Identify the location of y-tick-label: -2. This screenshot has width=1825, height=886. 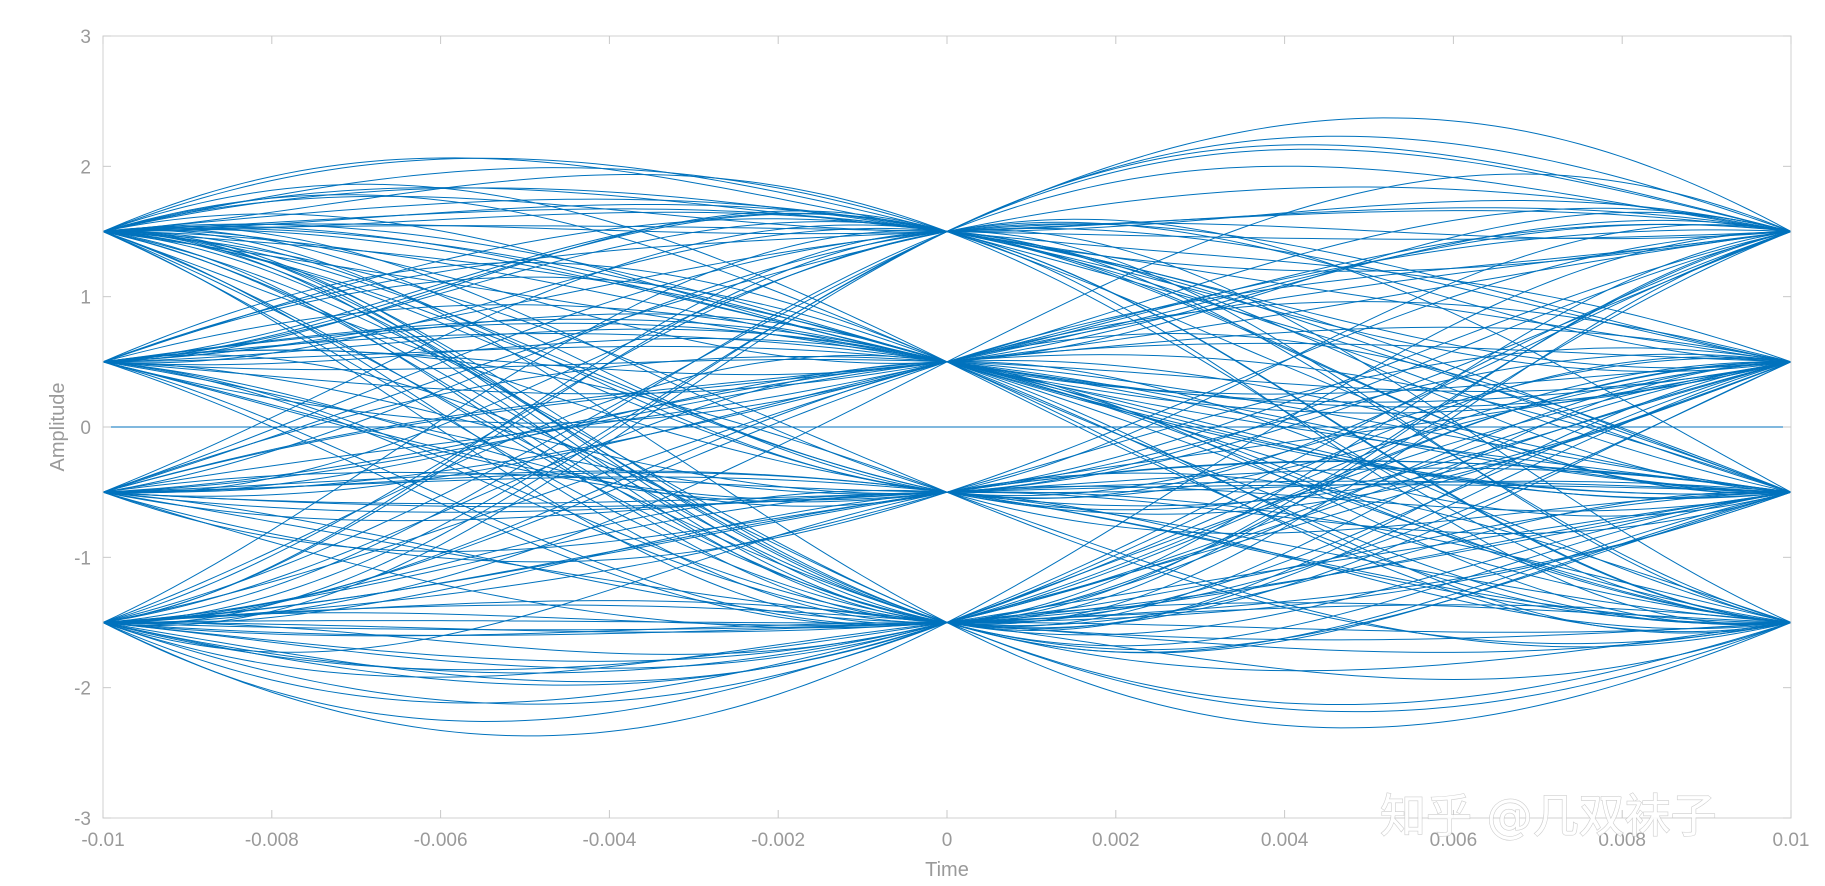
(82, 689).